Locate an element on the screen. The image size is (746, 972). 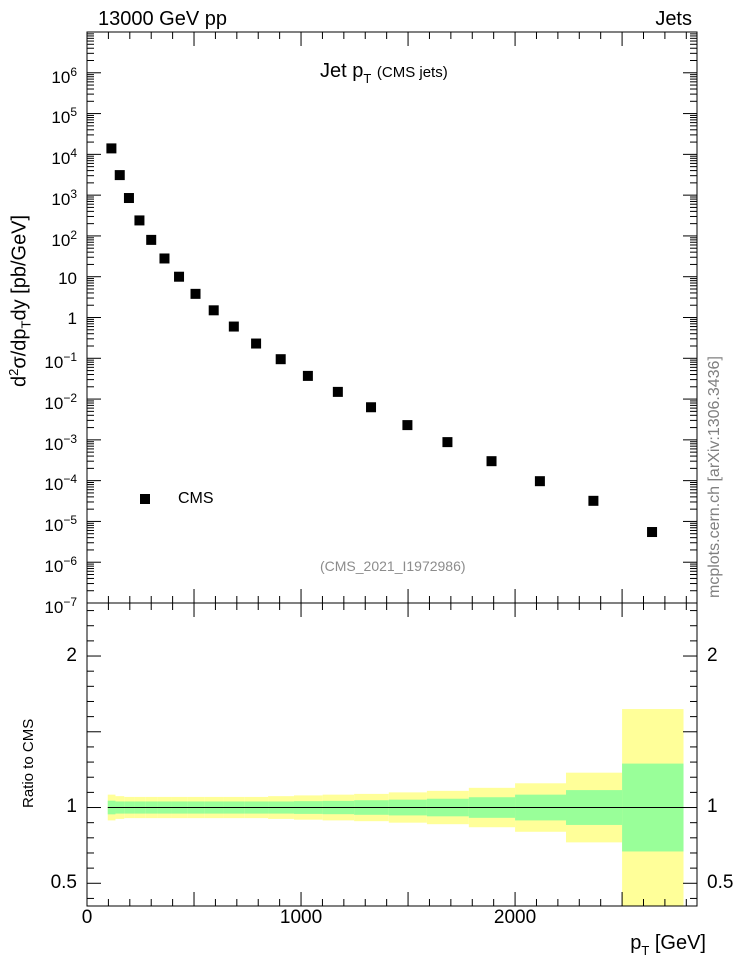
y-tick-label-top: 10³ is located at coordinates (64, 197).